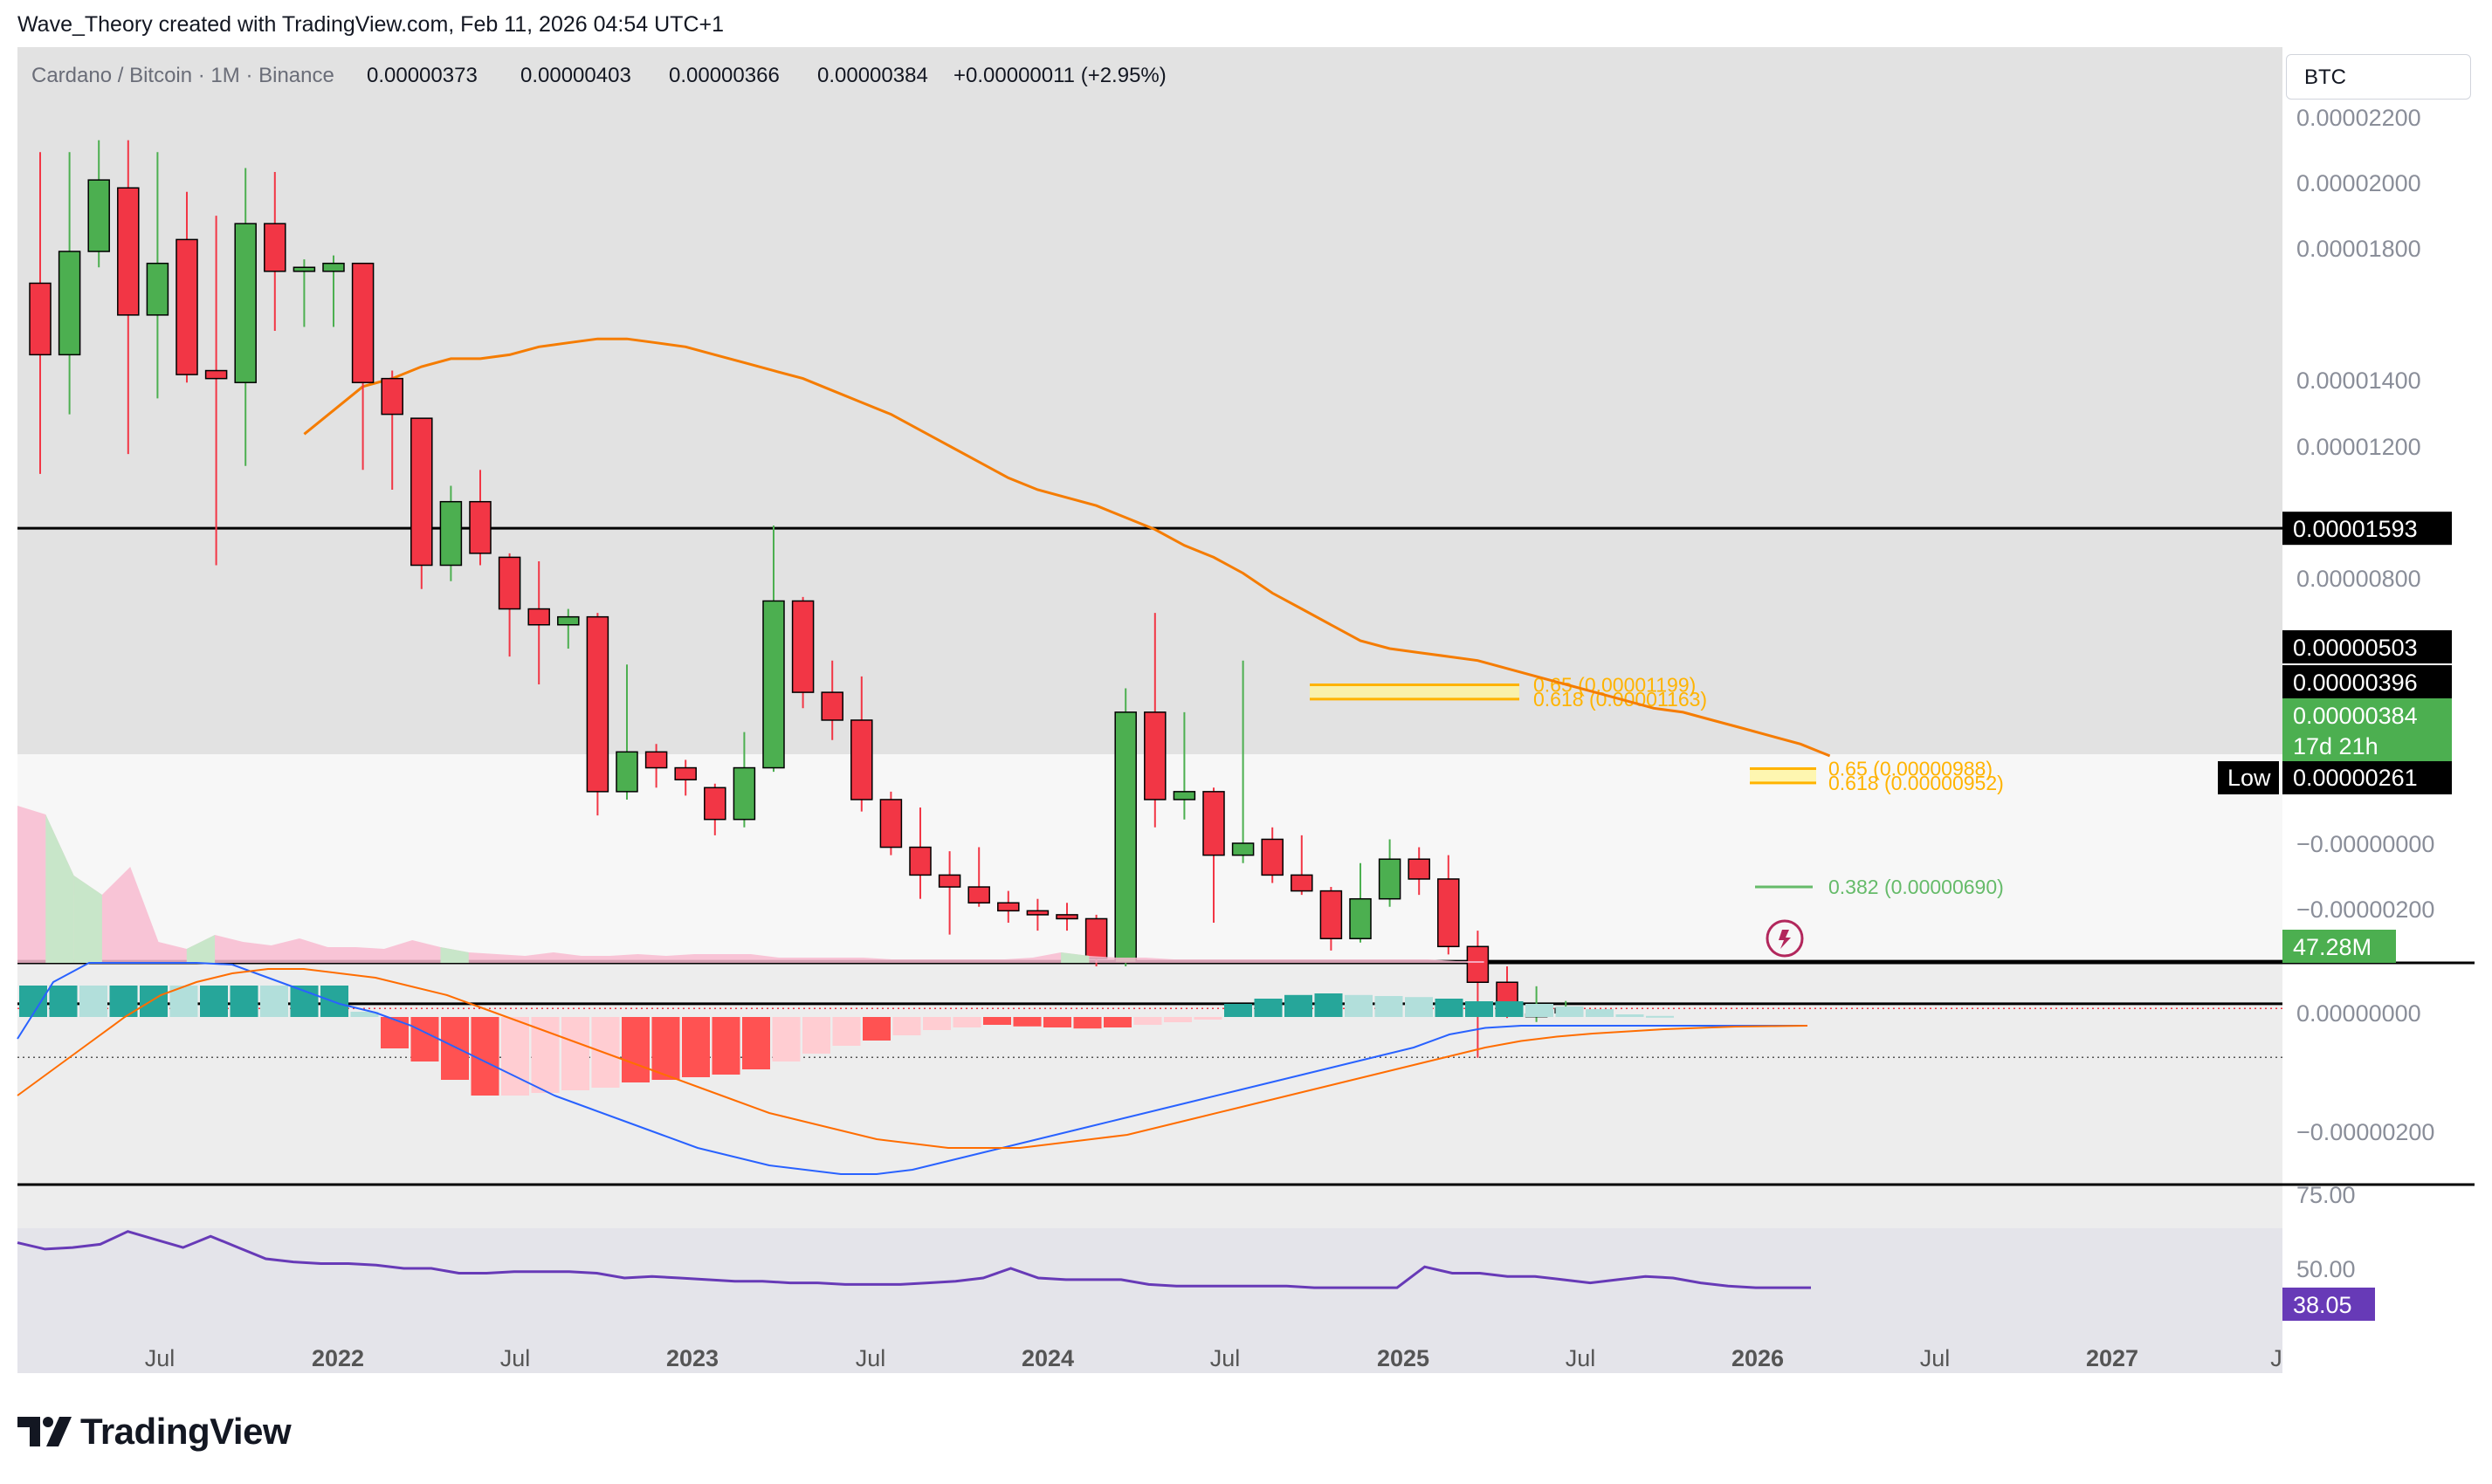 This screenshot has height=1484, width=2492. I want to click on brand-name: TradingView, so click(186, 1432).